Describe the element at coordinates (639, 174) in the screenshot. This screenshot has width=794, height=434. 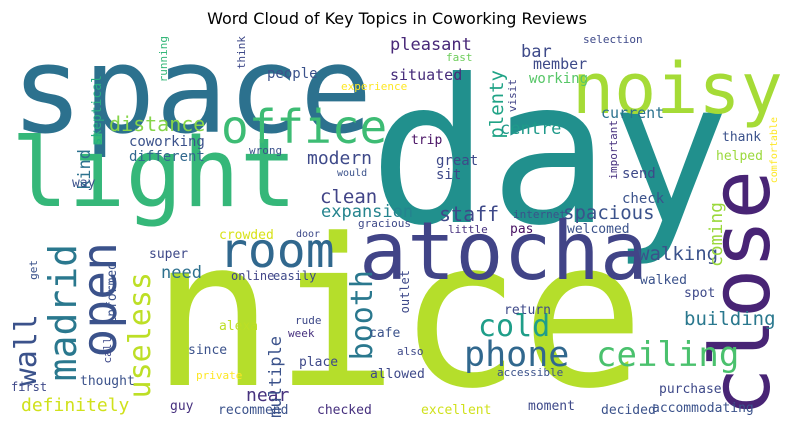
I see `word-send: send` at that location.